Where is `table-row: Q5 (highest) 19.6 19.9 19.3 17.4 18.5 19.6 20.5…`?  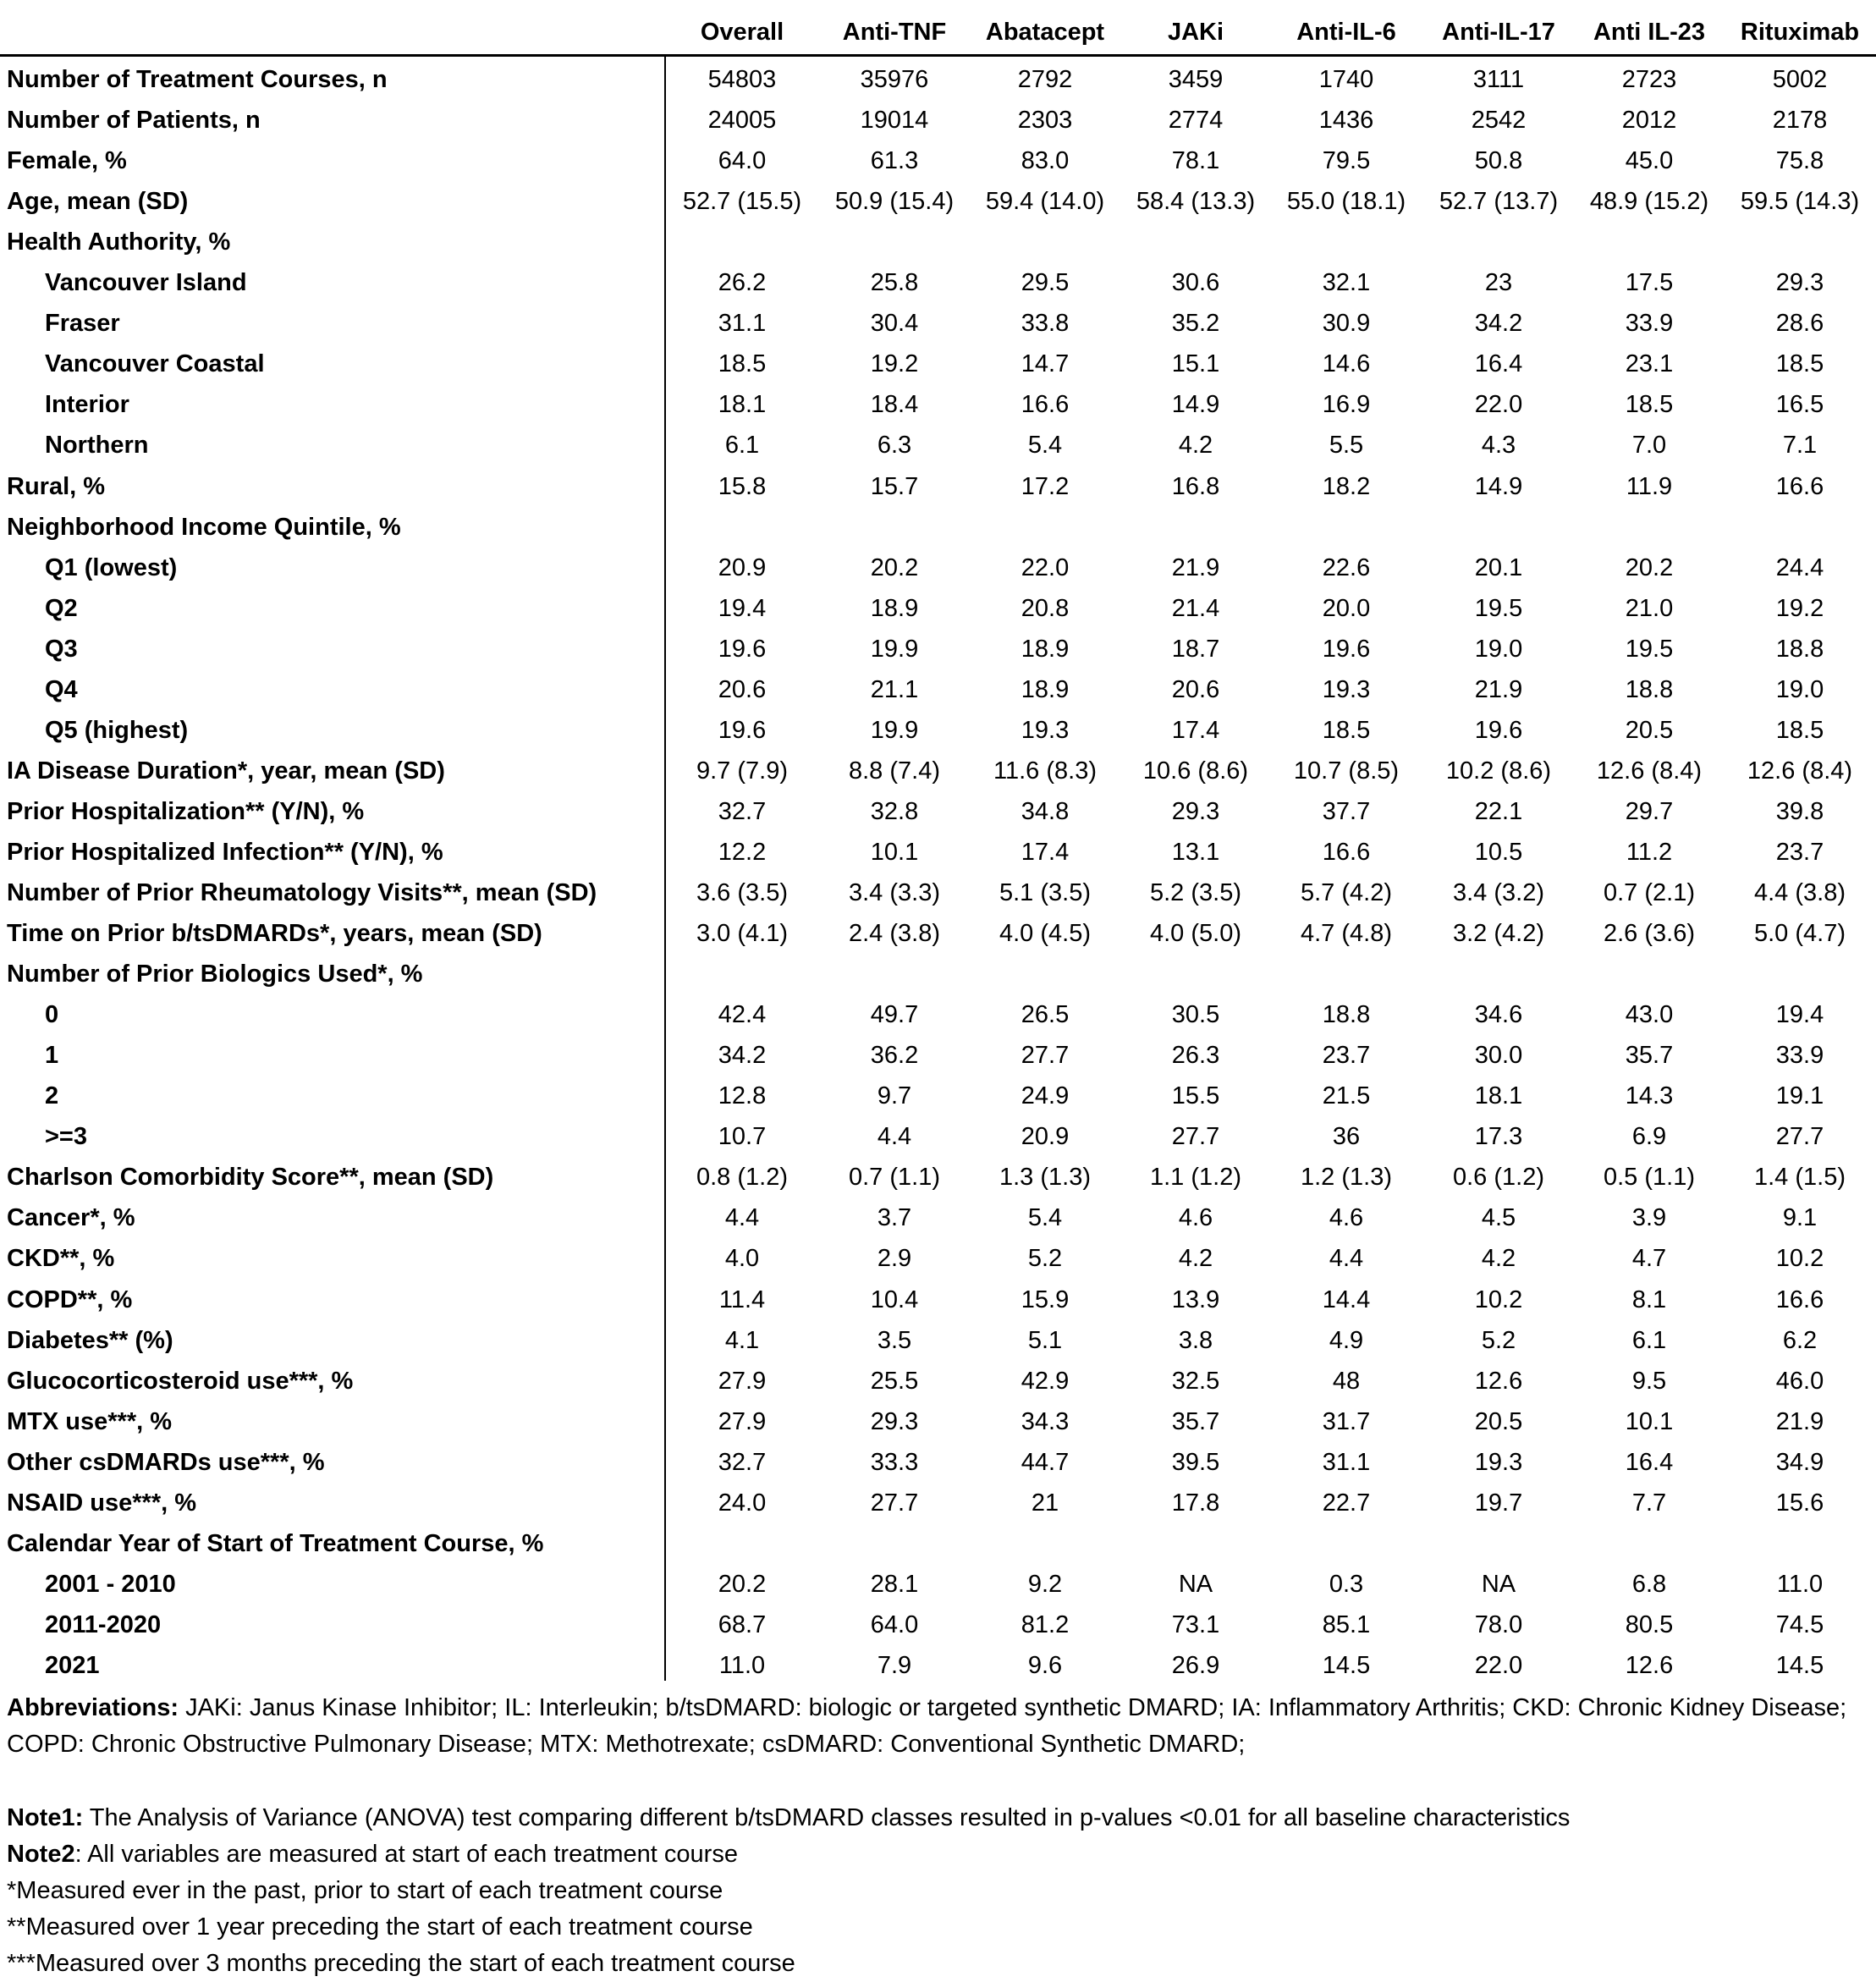
table-row: Q5 (highest) 19.6 19.9 19.3 17.4 18.5 19.6 20.5… is located at coordinates (938, 730).